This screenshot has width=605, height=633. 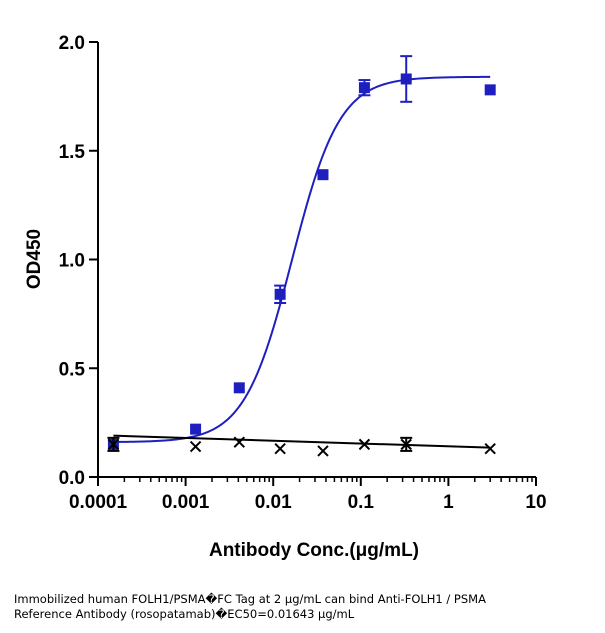 I want to click on x-tick-label: 0.01, so click(x=273, y=502).